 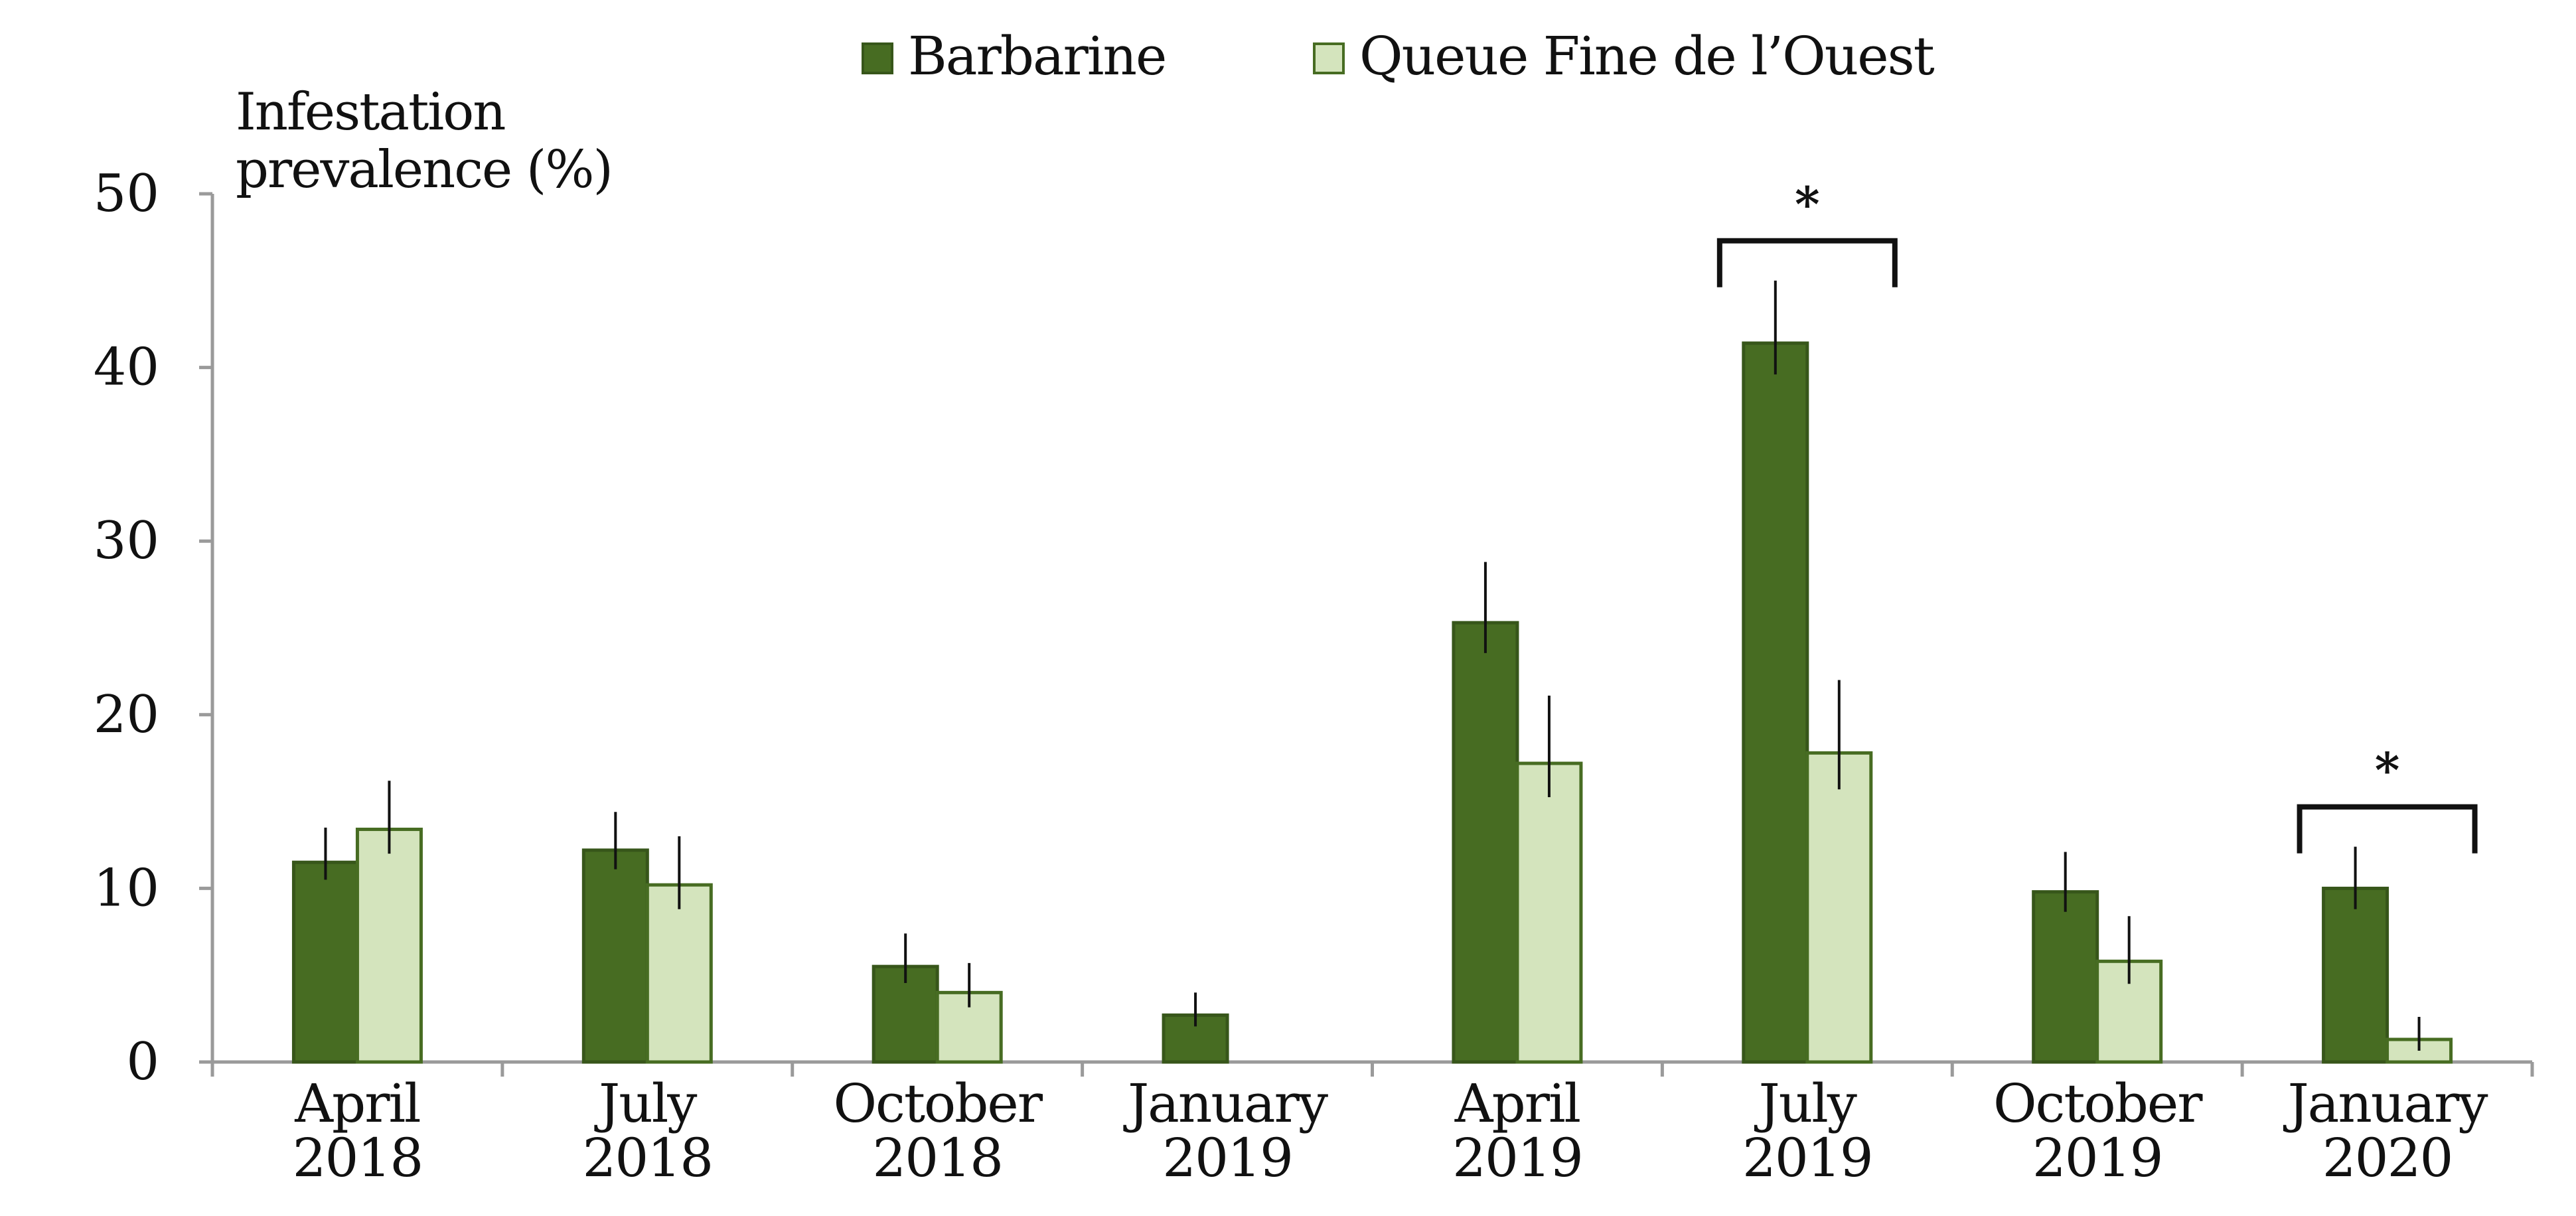 I want to click on x-tick-label-3-year: 2019, so click(x=1227, y=1158).